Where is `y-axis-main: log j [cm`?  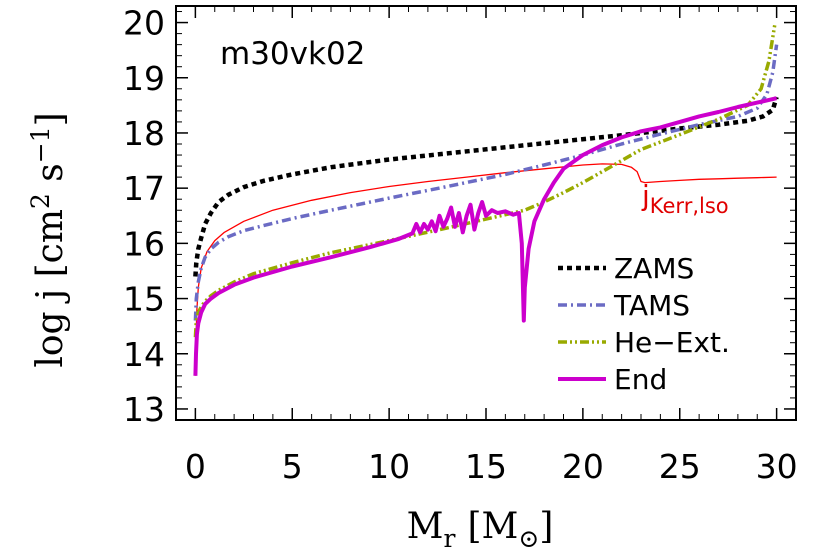
y-axis-main: log j [cm is located at coordinates (50, 288).